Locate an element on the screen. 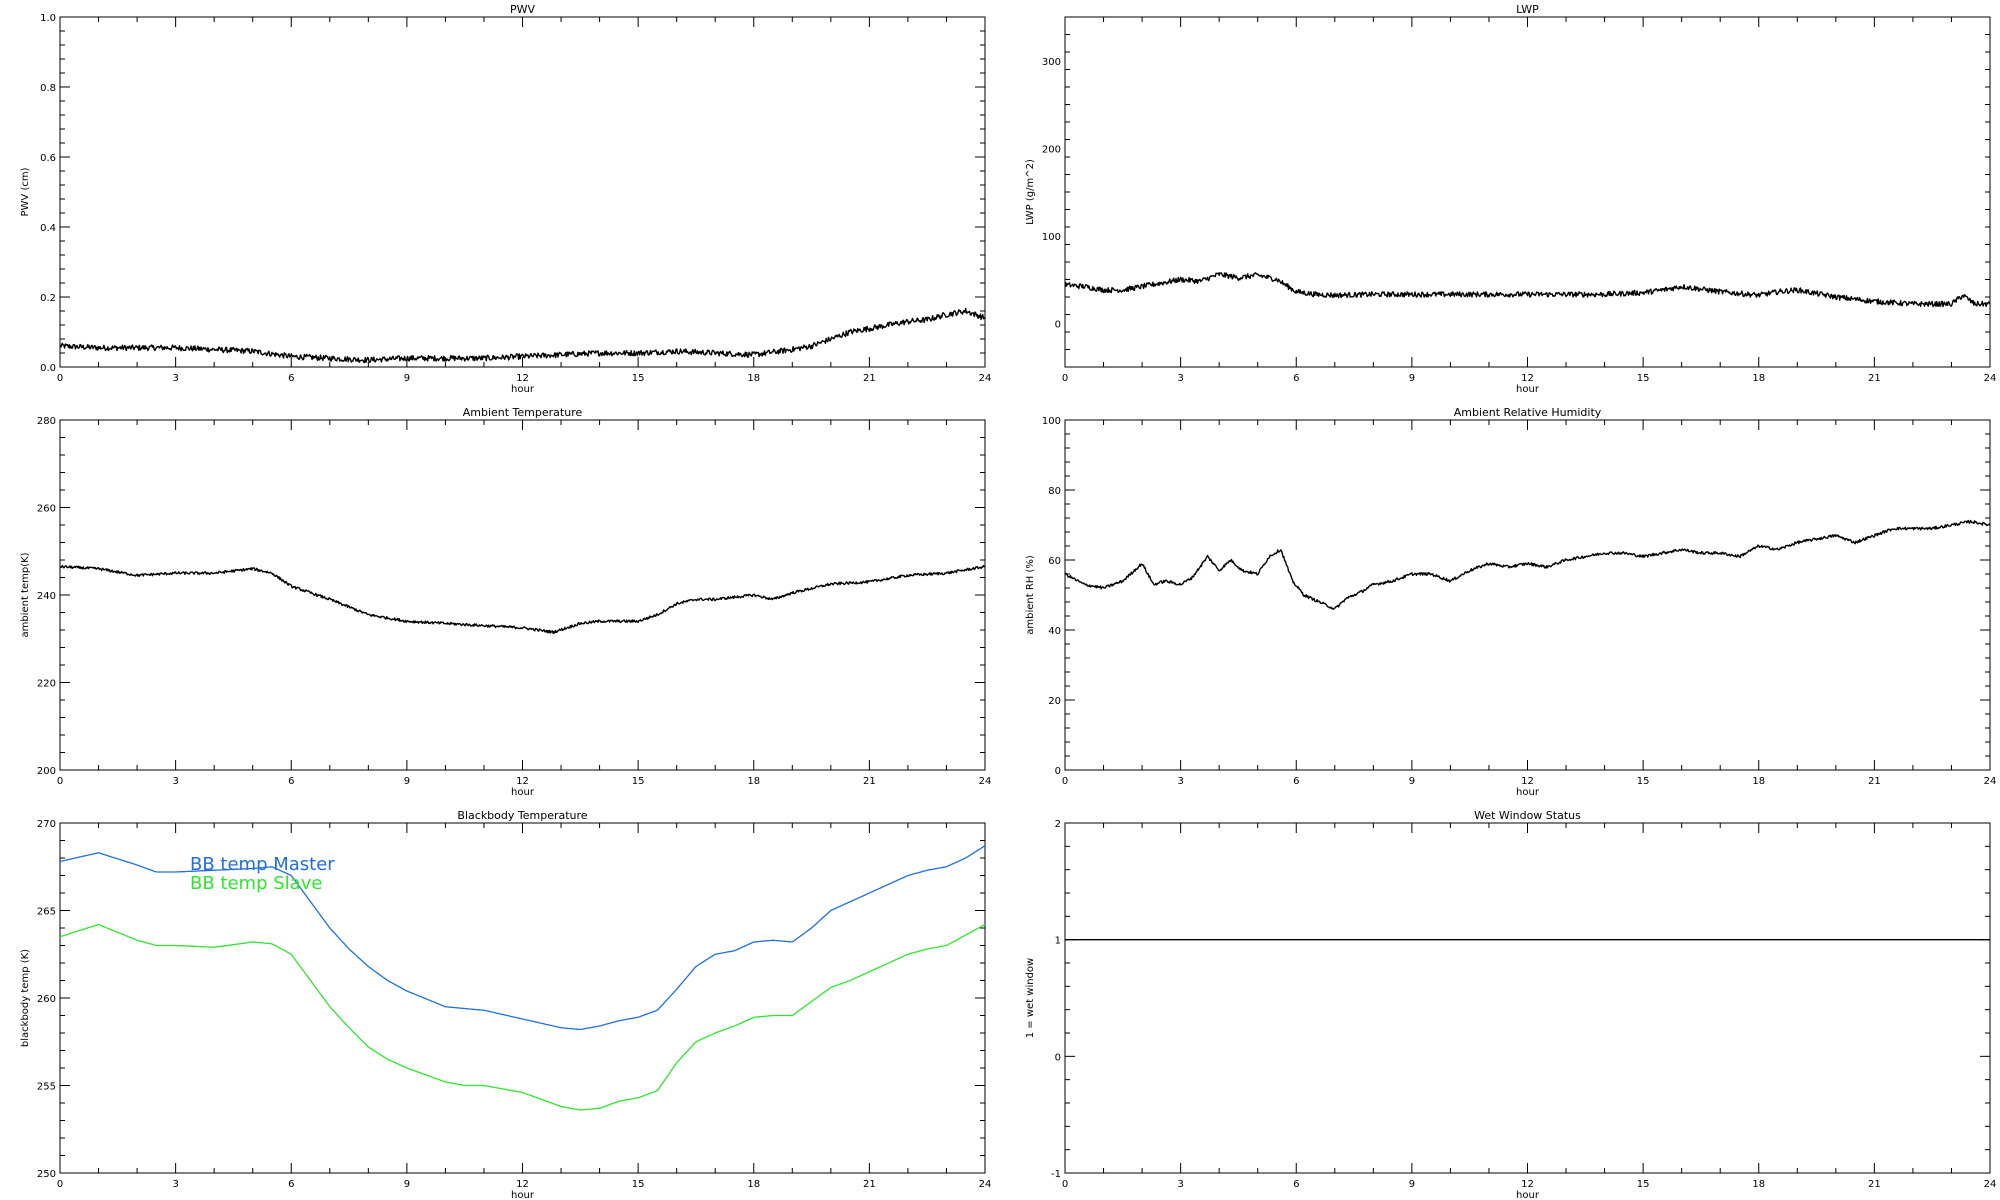  y-tick-label: 250 is located at coordinates (46, 1174).